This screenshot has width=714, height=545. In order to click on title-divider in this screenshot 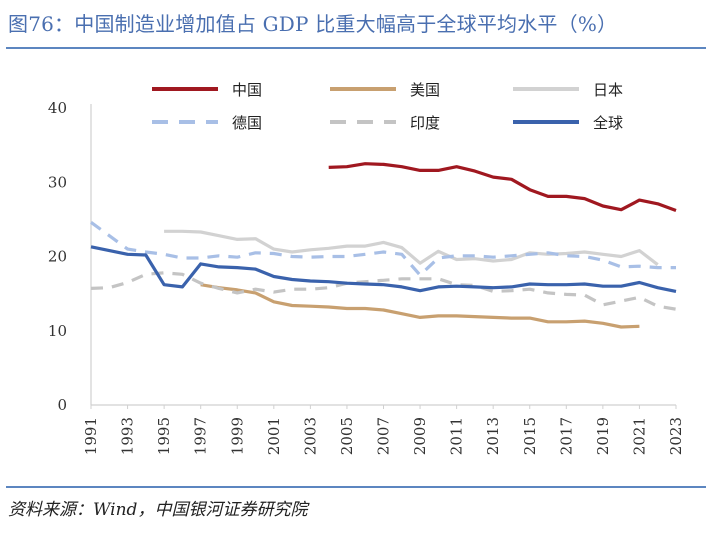, I will do `click(356, 48)`.